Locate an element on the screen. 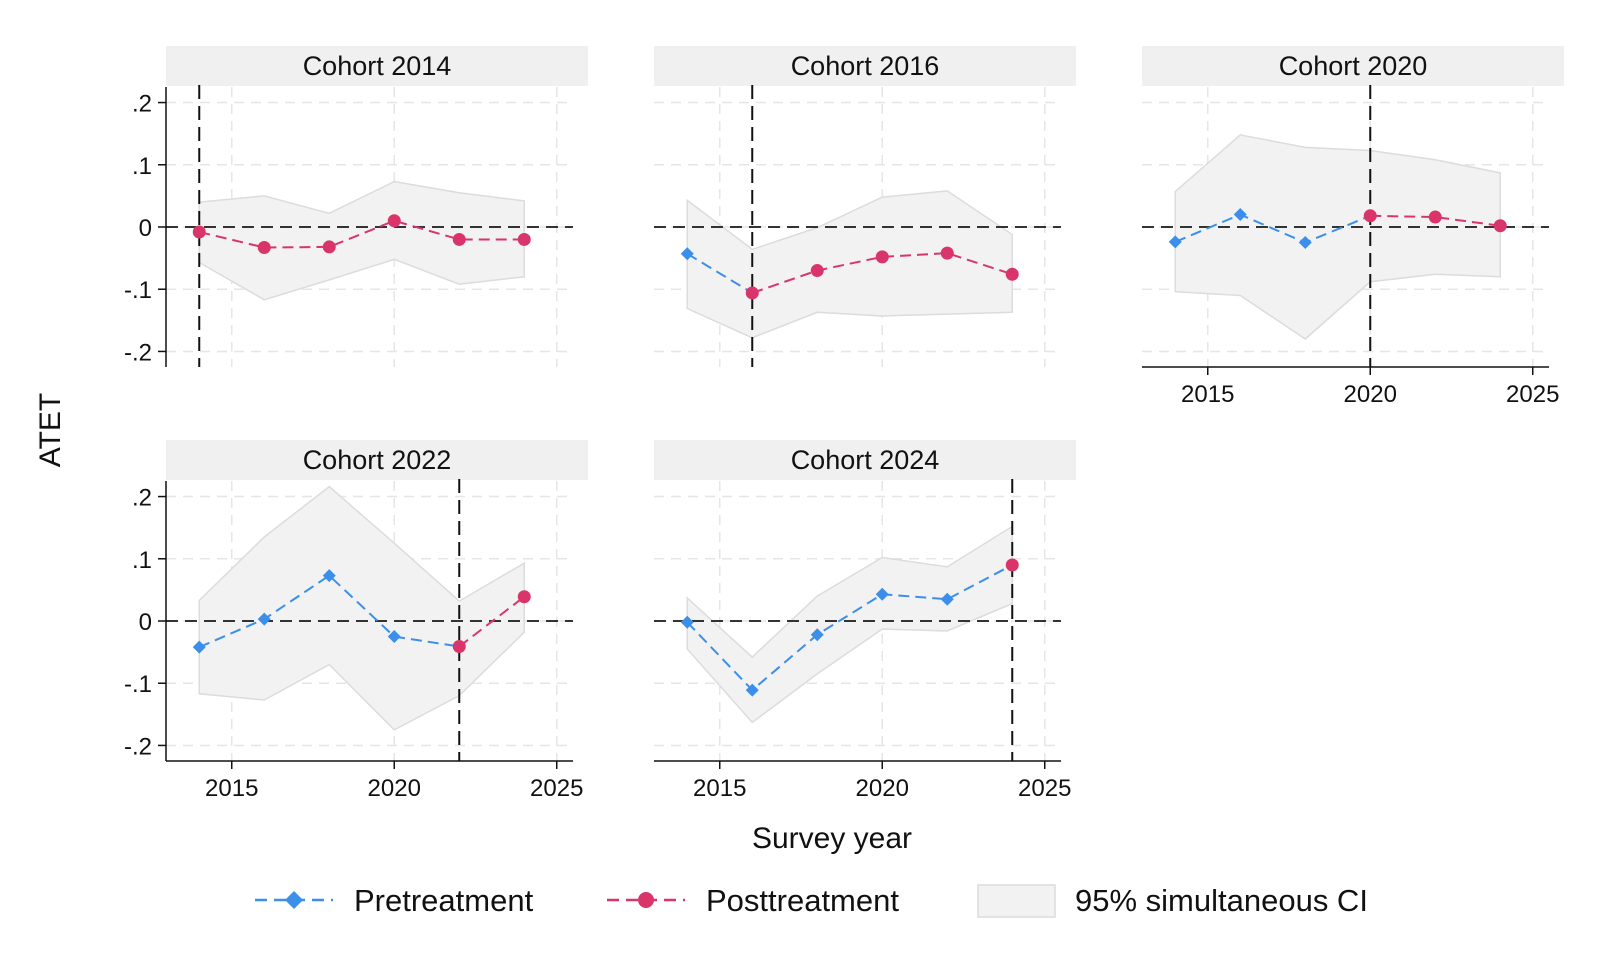 The width and height of the screenshot is (1620, 972). panel-title: Cohort 2024 is located at coordinates (865, 460).